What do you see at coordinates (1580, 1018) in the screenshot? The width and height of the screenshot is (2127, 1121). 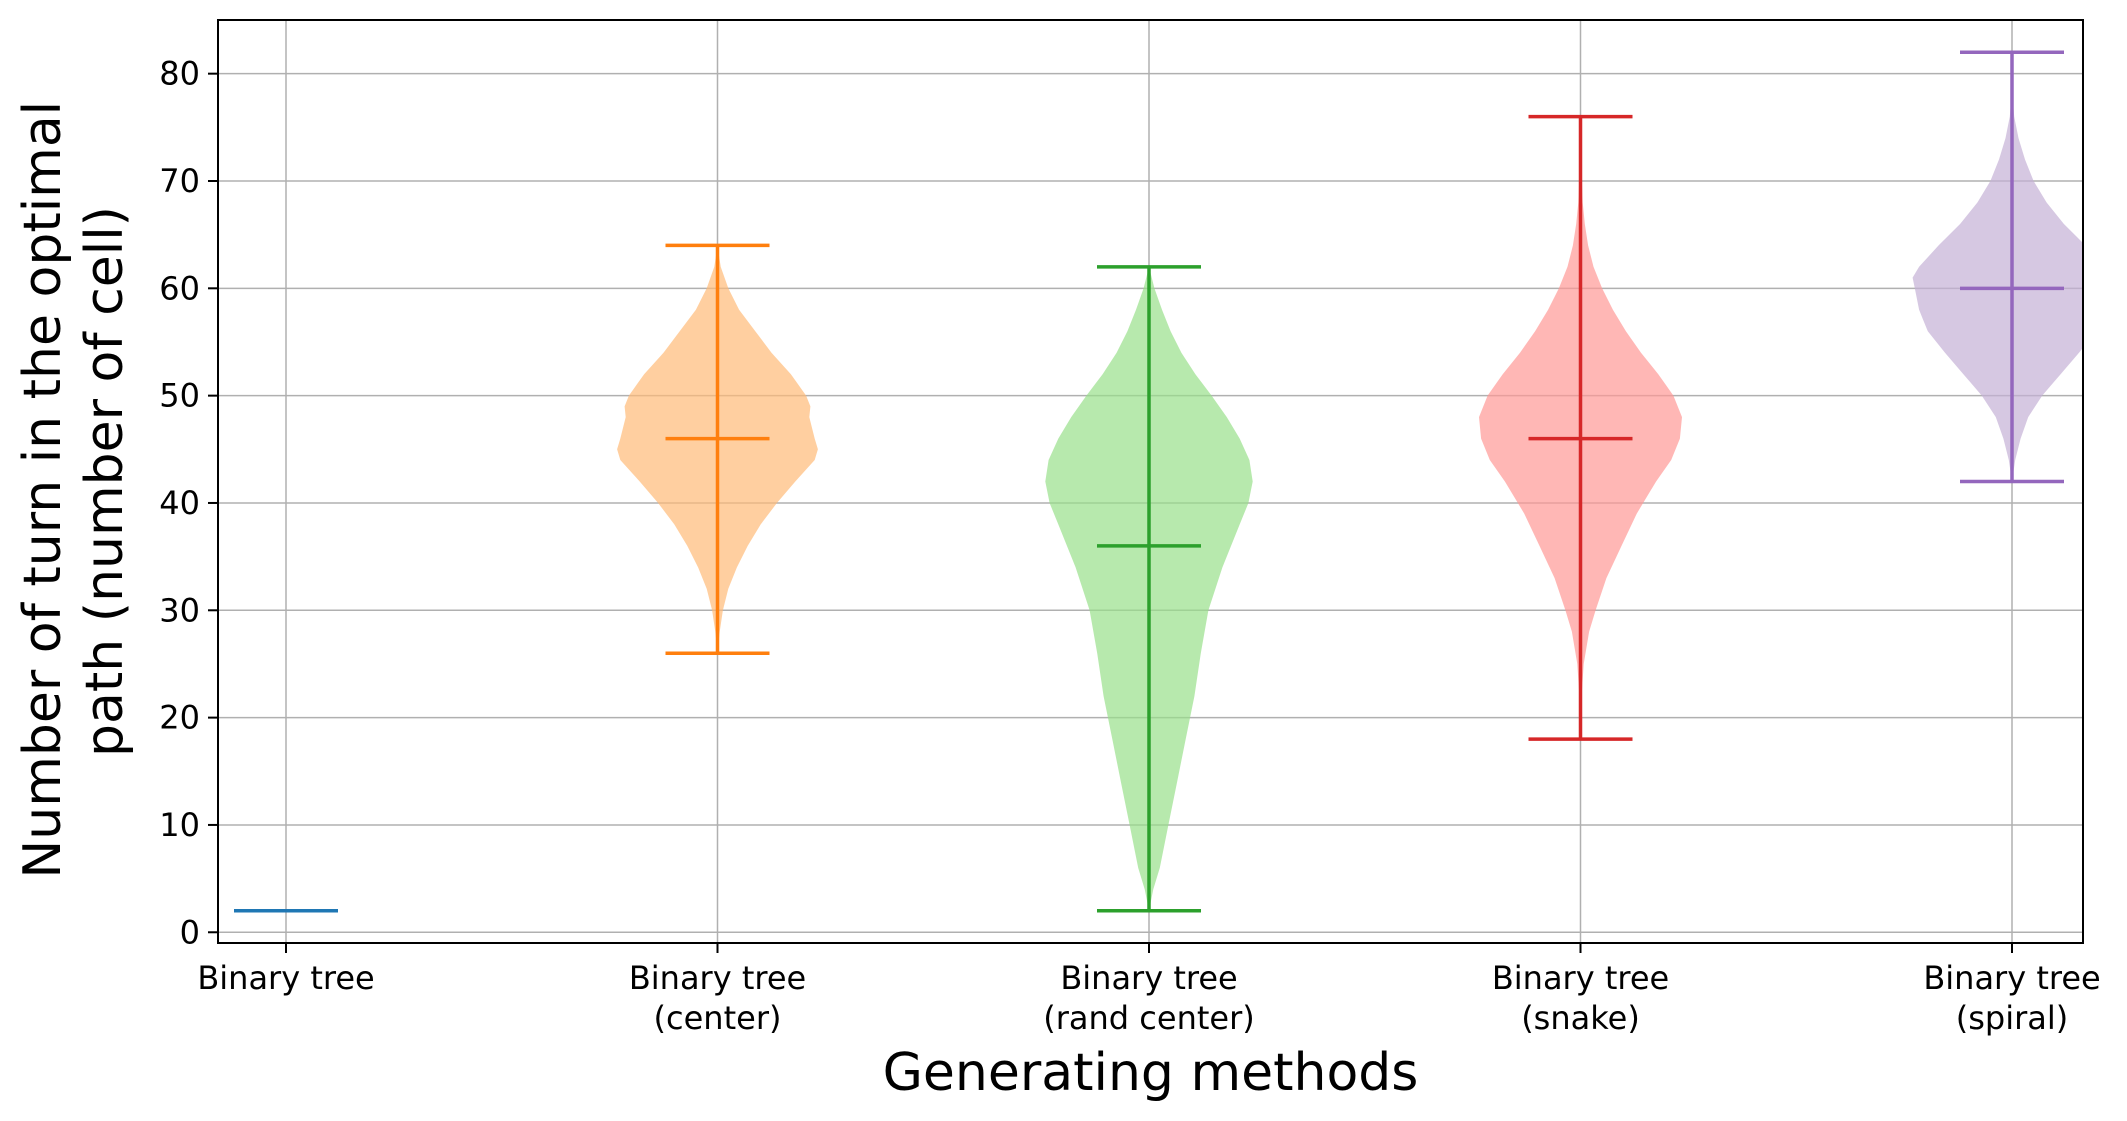 I see `x-tick-label-line: (snake)` at bounding box center [1580, 1018].